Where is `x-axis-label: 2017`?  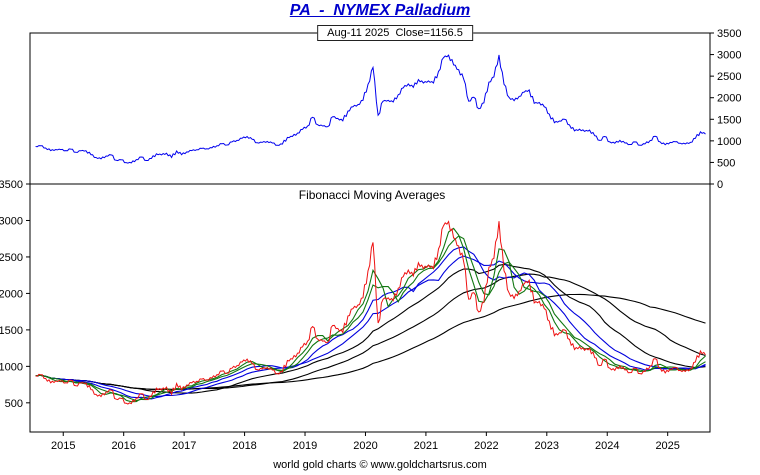
x-axis-label: 2017 is located at coordinates (184, 446).